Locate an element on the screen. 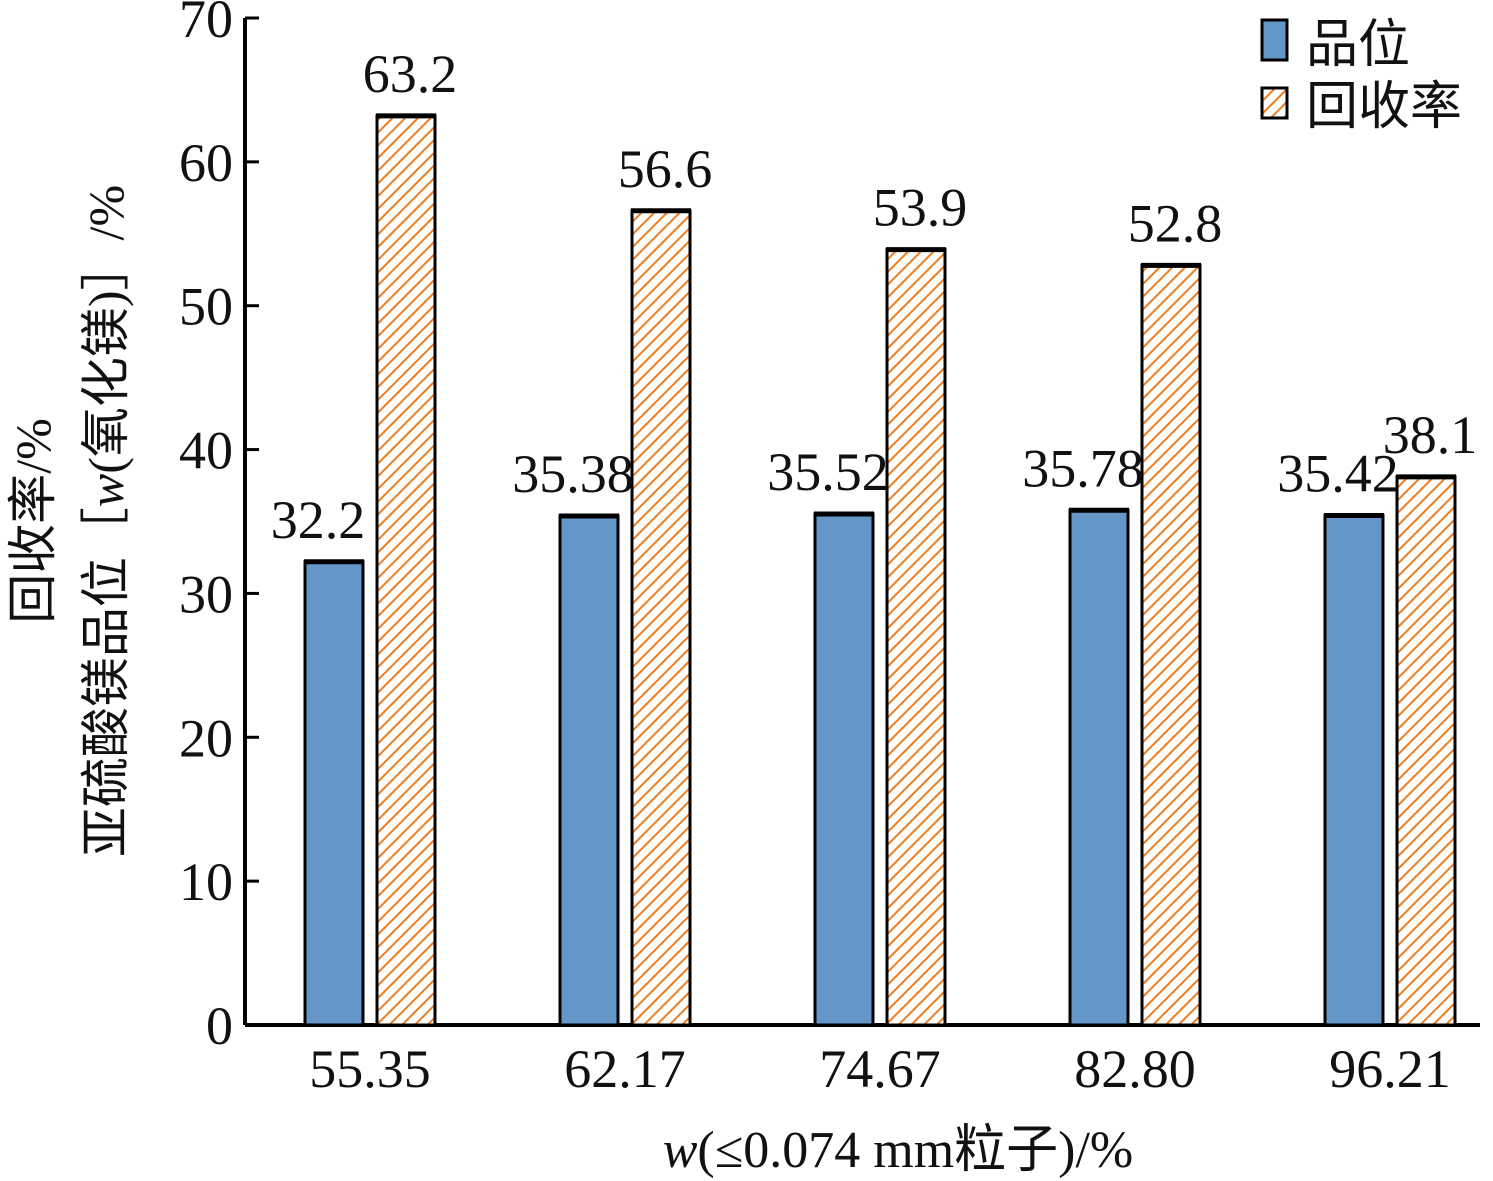 This screenshot has width=1493, height=1181. data-label-grade-3: 35.78 is located at coordinates (1083, 468).